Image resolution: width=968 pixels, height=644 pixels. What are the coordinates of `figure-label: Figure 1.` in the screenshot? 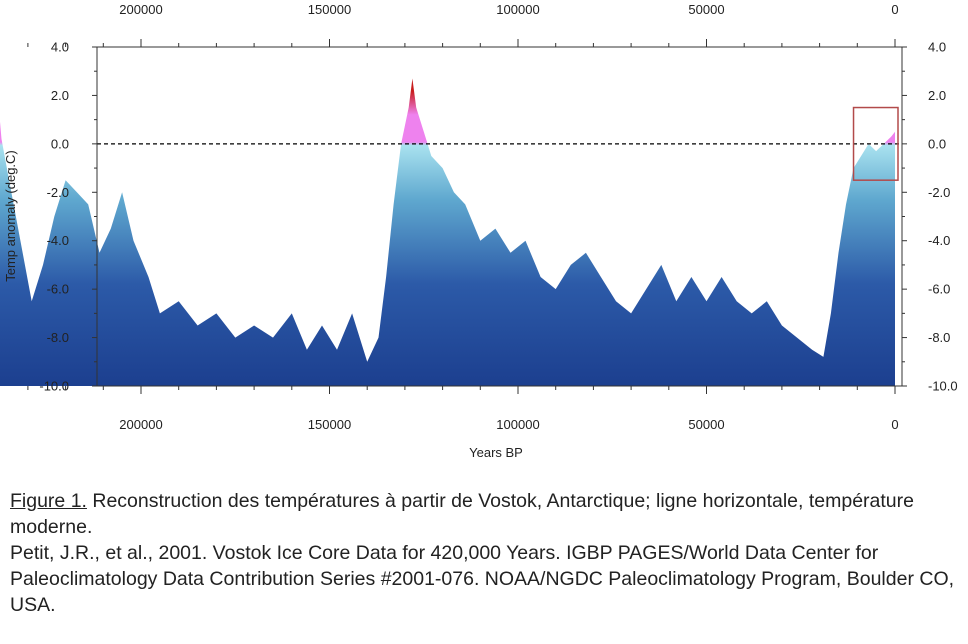 It's located at (48, 501).